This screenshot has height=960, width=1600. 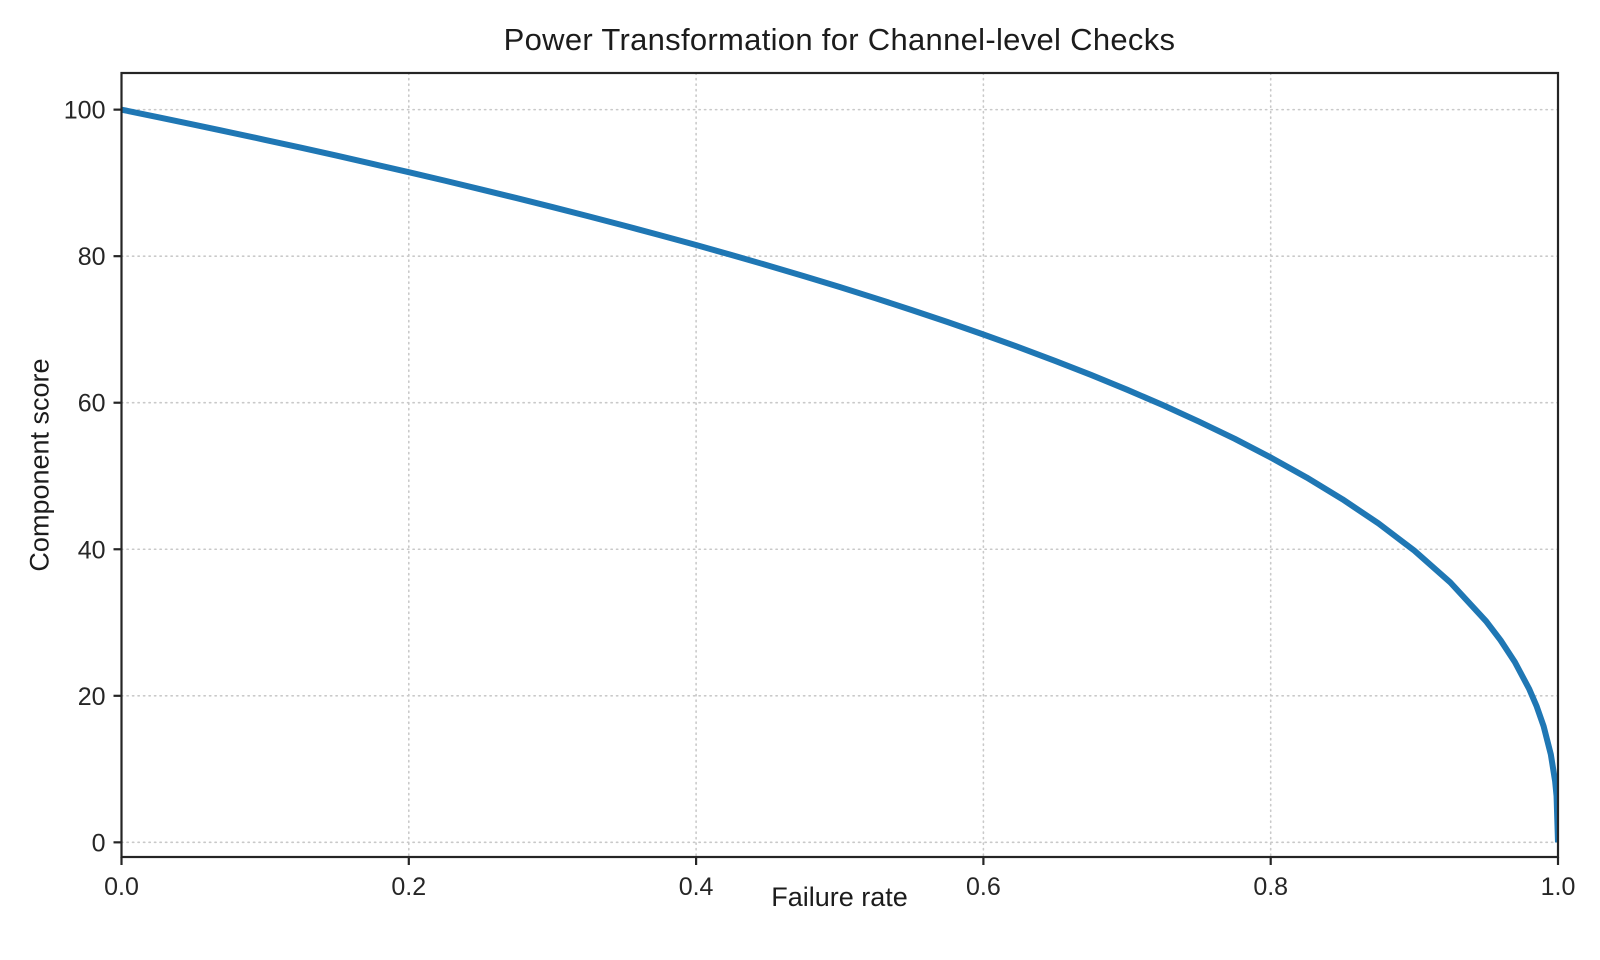 I want to click on tick-label-x-0.8: 0.8, so click(x=1270, y=887).